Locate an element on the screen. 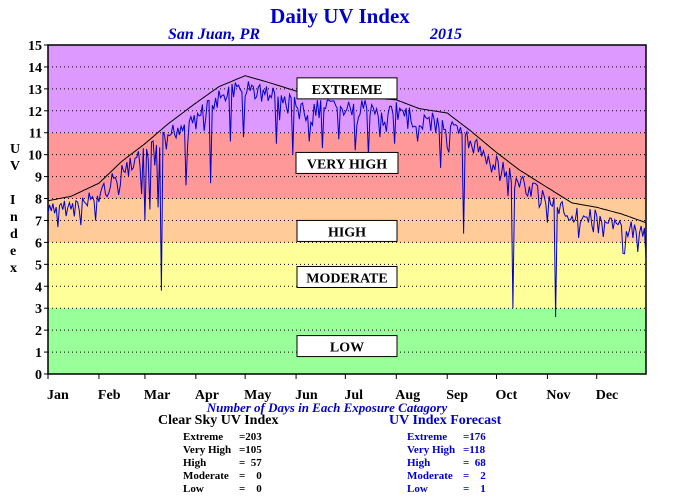  month-label: May is located at coordinates (257, 395).